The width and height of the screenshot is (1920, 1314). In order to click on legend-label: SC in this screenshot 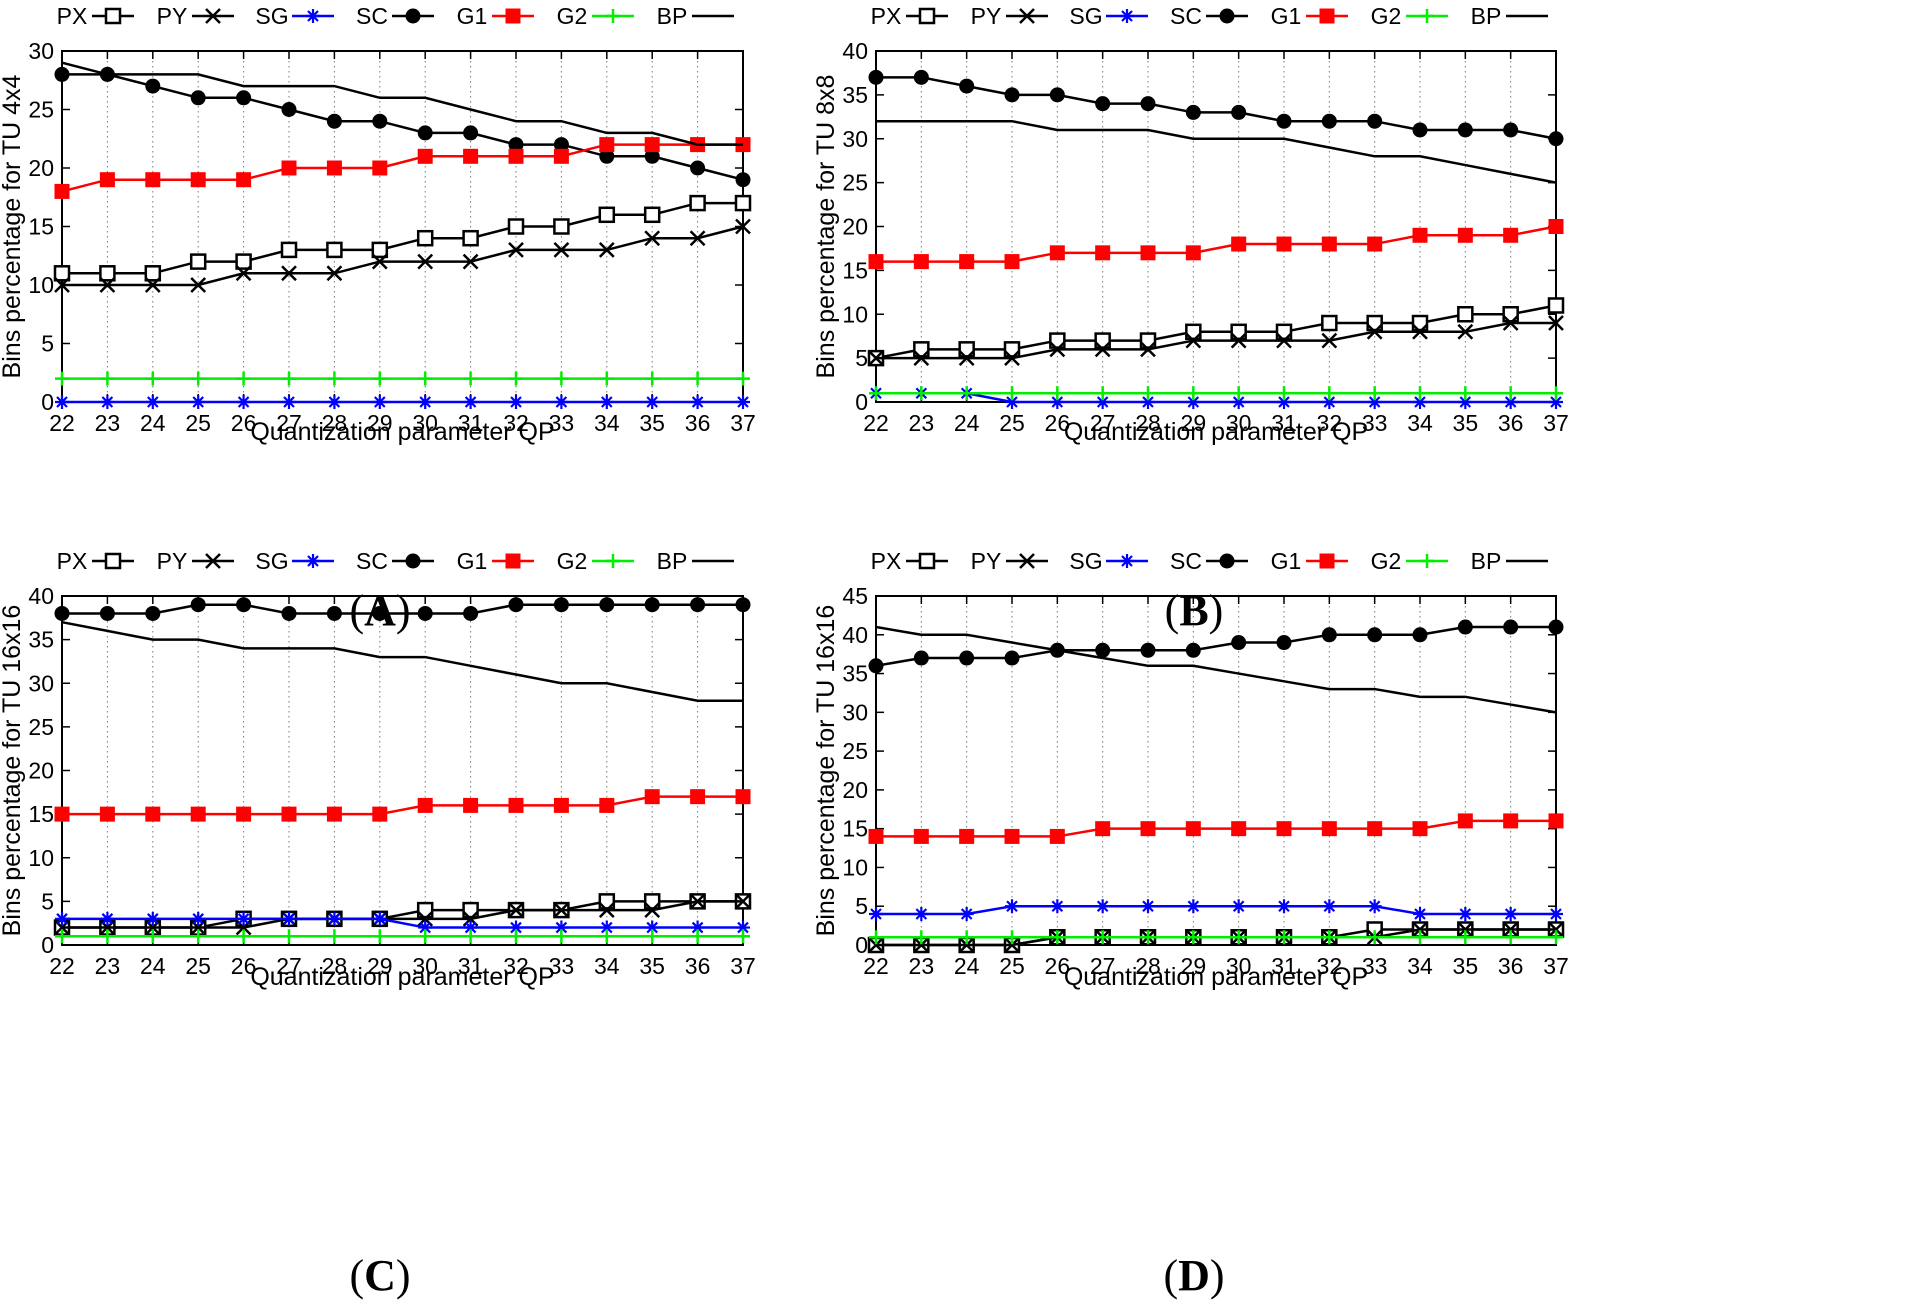, I will do `click(372, 16)`.